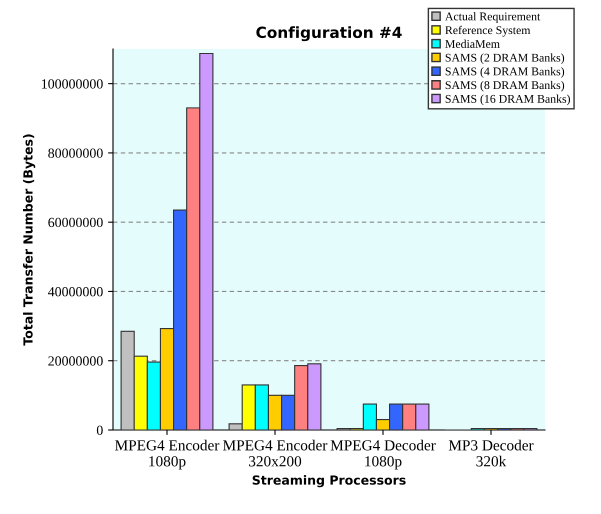  I want to click on x-tick-label: MPEG4 Encoder 1080p, so click(167, 455).